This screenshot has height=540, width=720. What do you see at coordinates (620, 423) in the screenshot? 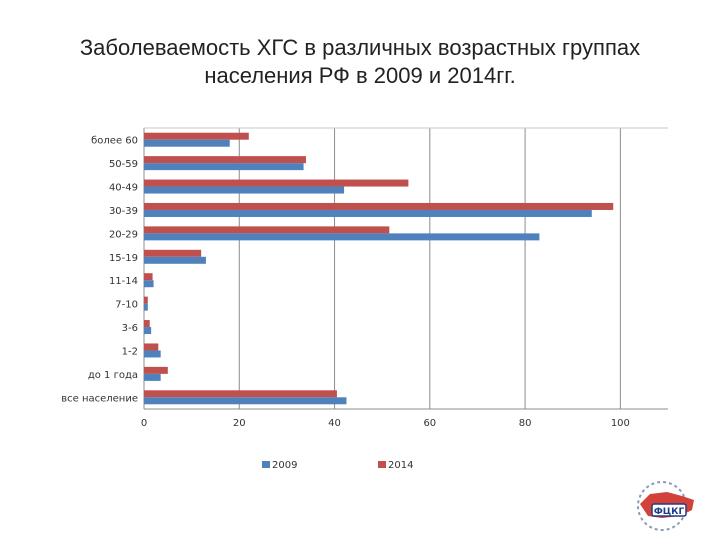
I see `x-tick-label-5: 100` at bounding box center [620, 423].